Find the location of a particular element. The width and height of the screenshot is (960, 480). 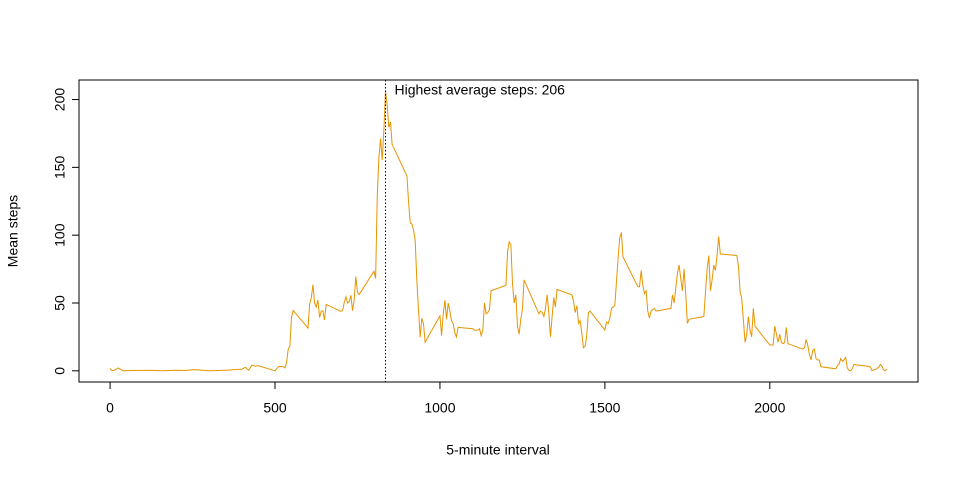

y-tick-label: 100 is located at coordinates (60, 235).